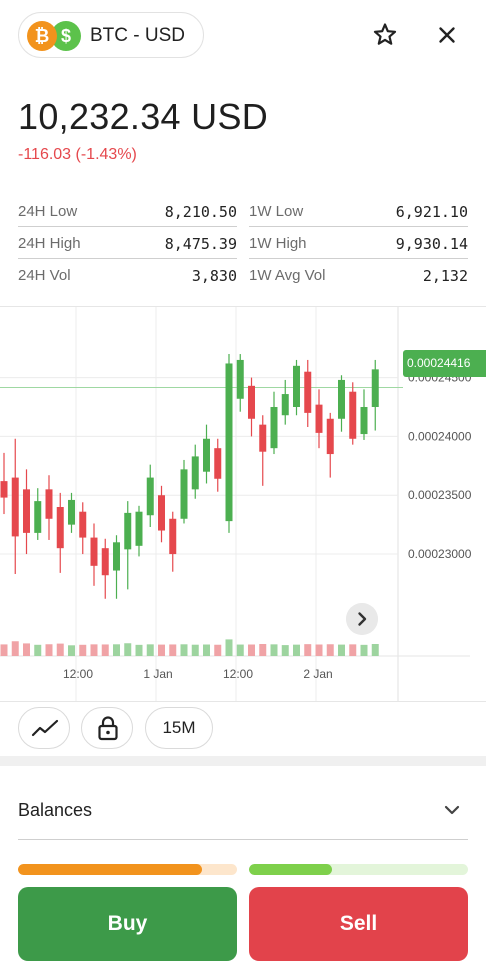 This screenshot has width=486, height=974. I want to click on stat-value: 6,921.10, so click(431, 212).